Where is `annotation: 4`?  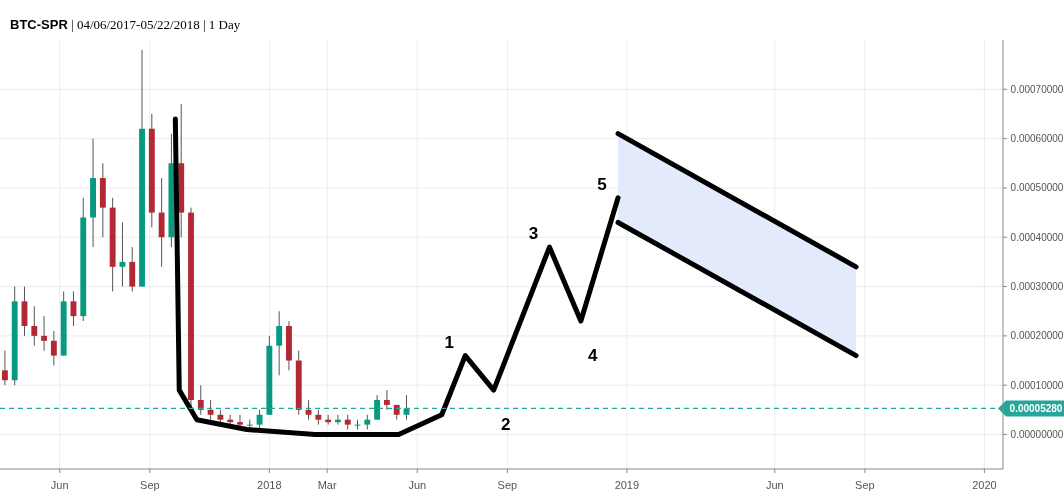 annotation: 4 is located at coordinates (593, 356).